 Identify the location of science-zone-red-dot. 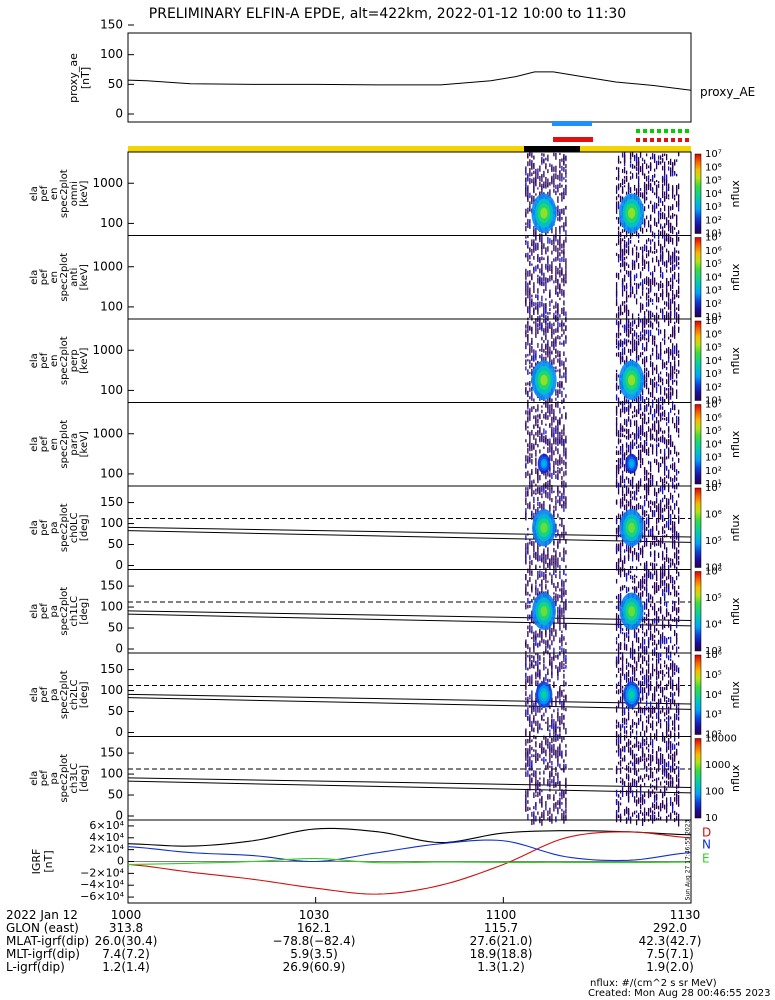
(638, 140).